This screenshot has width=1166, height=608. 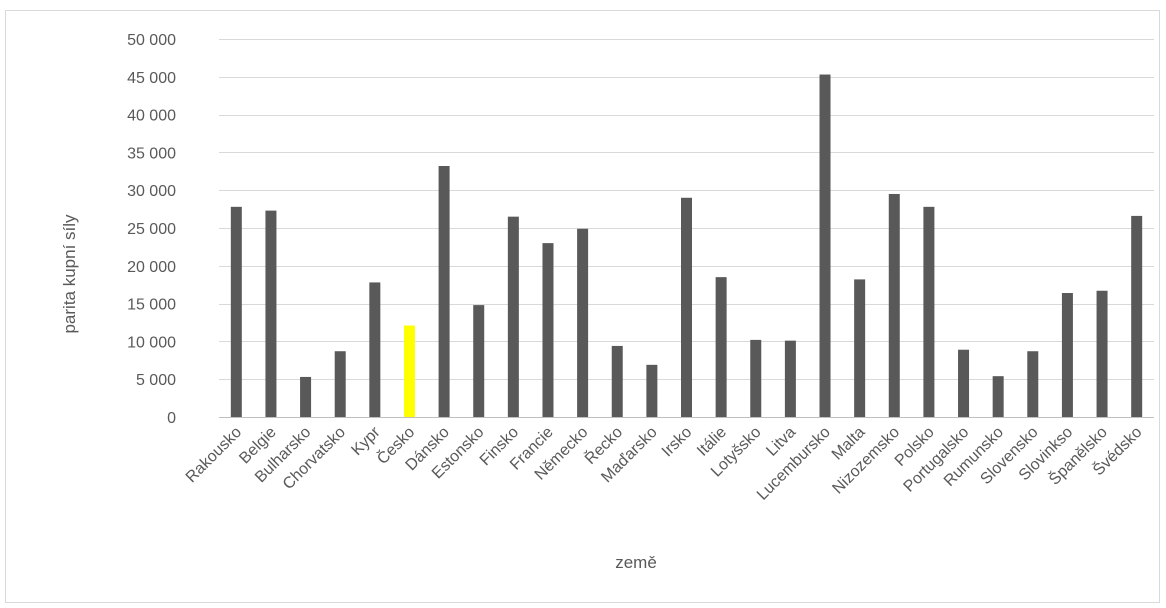 I want to click on y-tick-label: 45 000, so click(x=151, y=78).